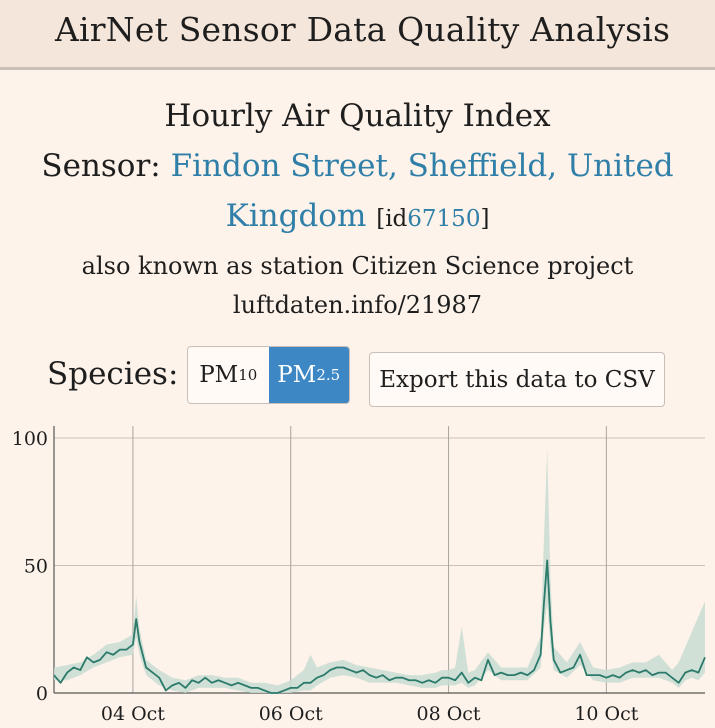 This screenshot has height=728, width=715. I want to click on sensor-id-close: ], so click(485, 219).